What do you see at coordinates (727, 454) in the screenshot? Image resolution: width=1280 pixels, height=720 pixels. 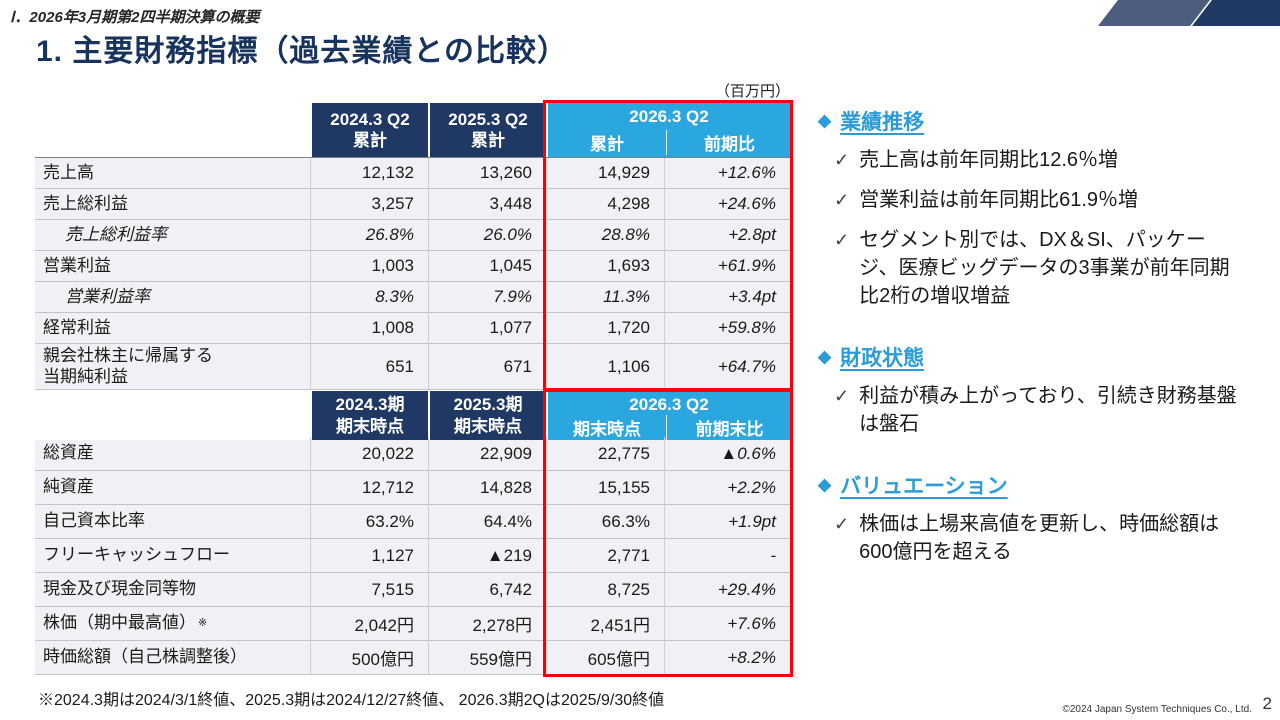 I see `yoy-change: ▲0.6%` at bounding box center [727, 454].